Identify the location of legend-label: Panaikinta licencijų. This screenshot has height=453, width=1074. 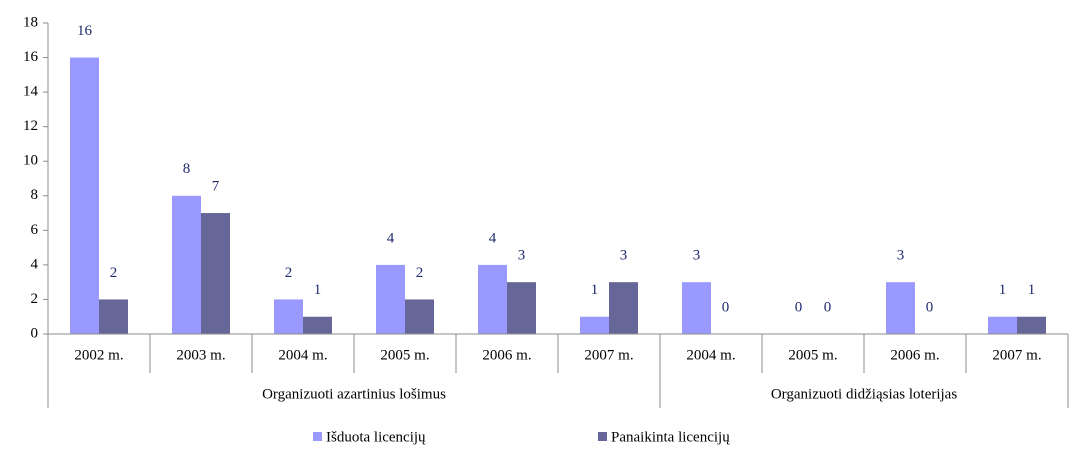
(670, 437).